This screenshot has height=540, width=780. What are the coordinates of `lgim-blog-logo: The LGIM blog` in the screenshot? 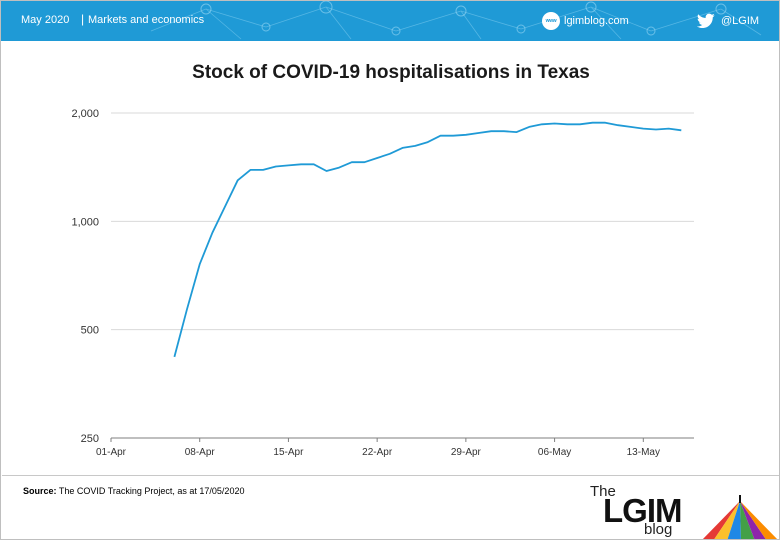 It's located at (684, 510).